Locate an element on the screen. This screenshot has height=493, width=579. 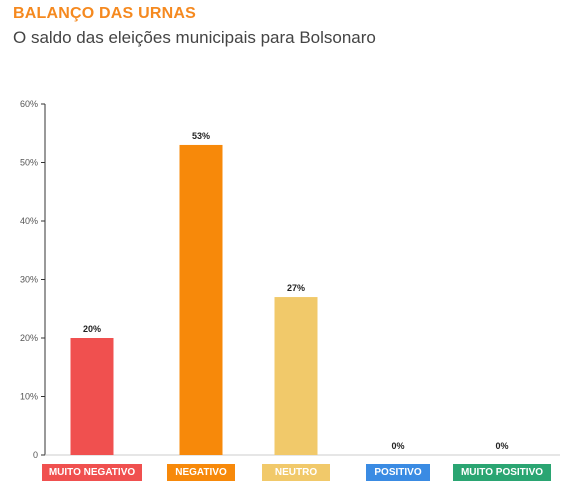
data-label-1: 53% is located at coordinates (201, 136).